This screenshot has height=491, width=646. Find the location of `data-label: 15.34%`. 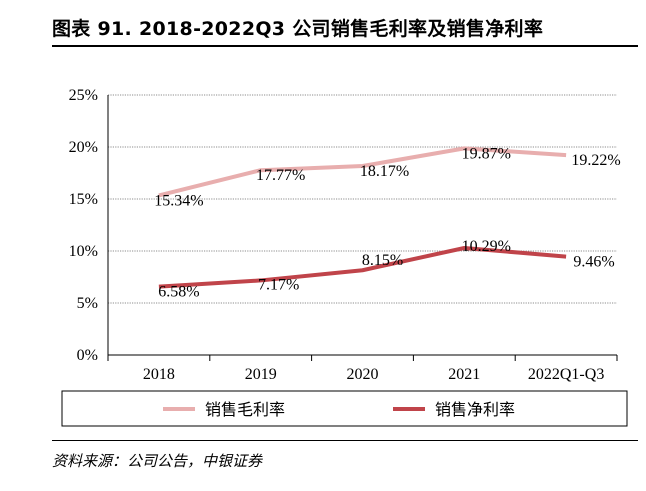

data-label: 15.34% is located at coordinates (178, 200).